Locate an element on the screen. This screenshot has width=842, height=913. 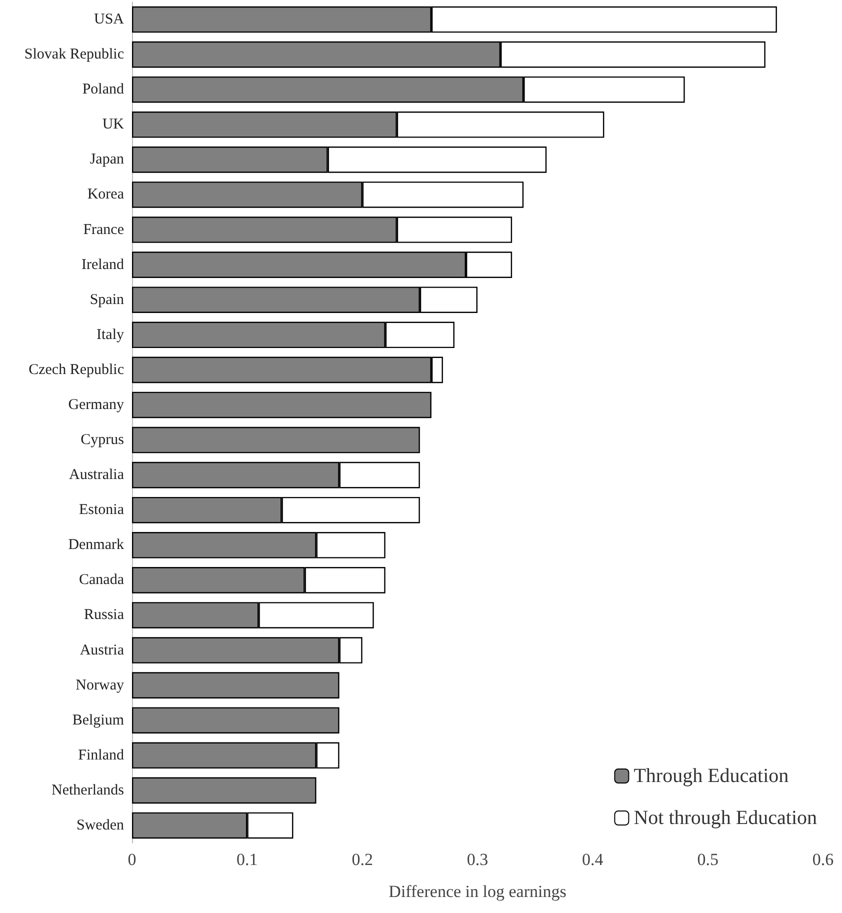
x-tick-label: 0 is located at coordinates (132, 859).